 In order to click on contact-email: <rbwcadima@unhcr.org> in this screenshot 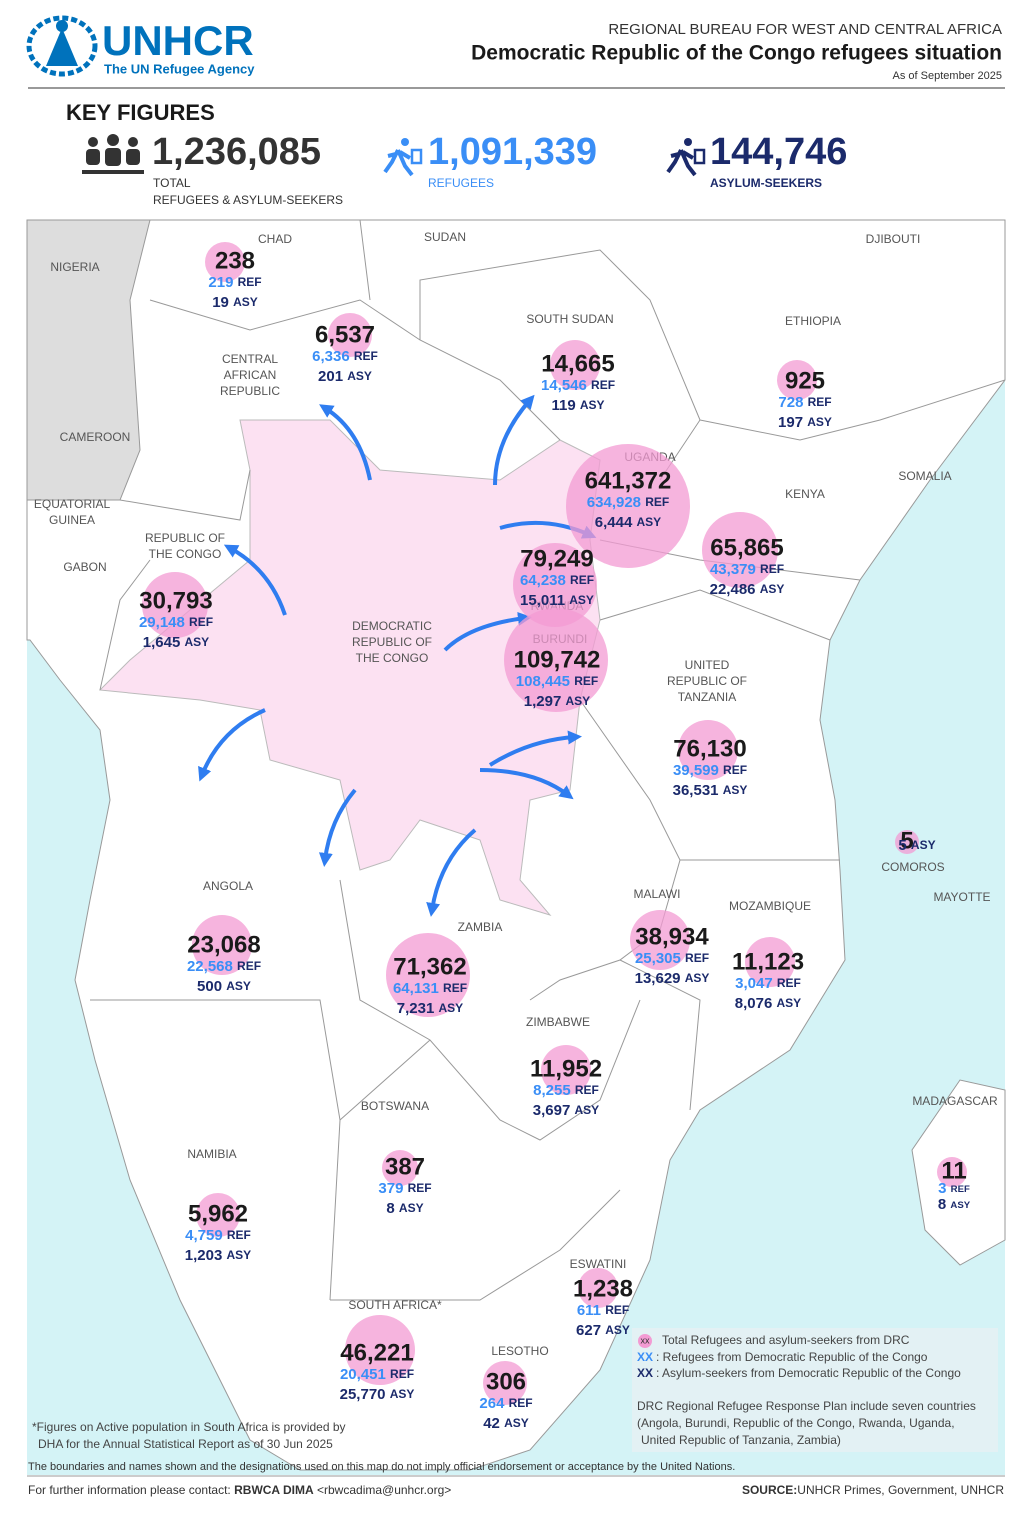, I will do `click(384, 1490)`.